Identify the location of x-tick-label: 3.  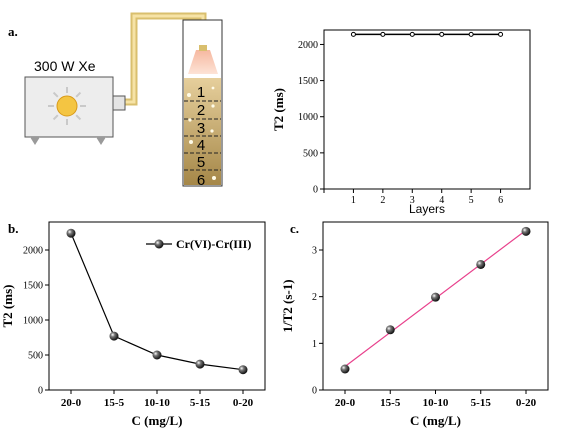
(412, 200).